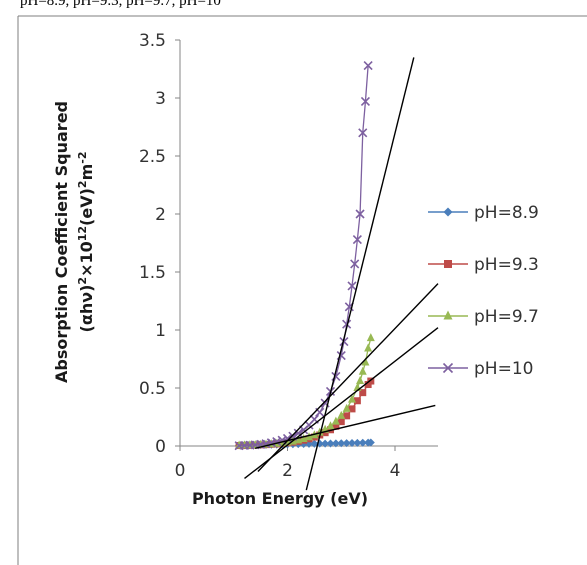 This screenshot has height=565, width=587. I want to click on x-axis-title: Photon Energy (eV), so click(280, 498).